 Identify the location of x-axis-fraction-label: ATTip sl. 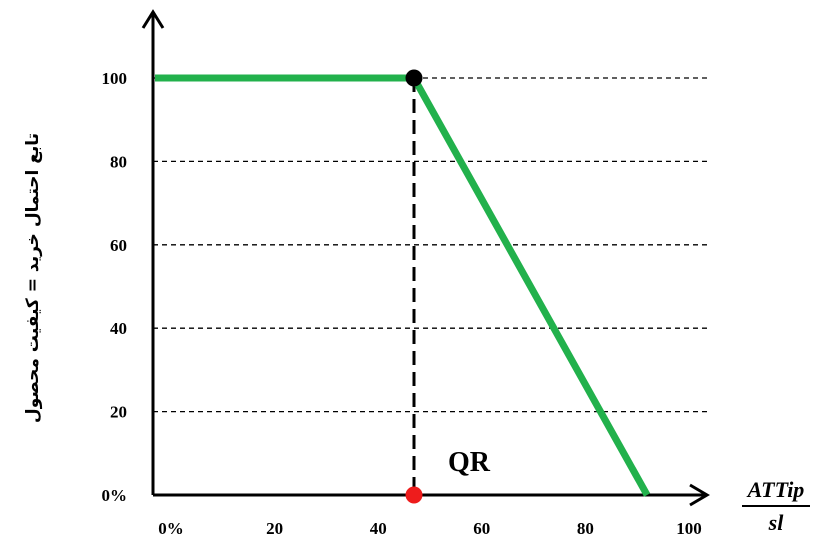
(776, 506).